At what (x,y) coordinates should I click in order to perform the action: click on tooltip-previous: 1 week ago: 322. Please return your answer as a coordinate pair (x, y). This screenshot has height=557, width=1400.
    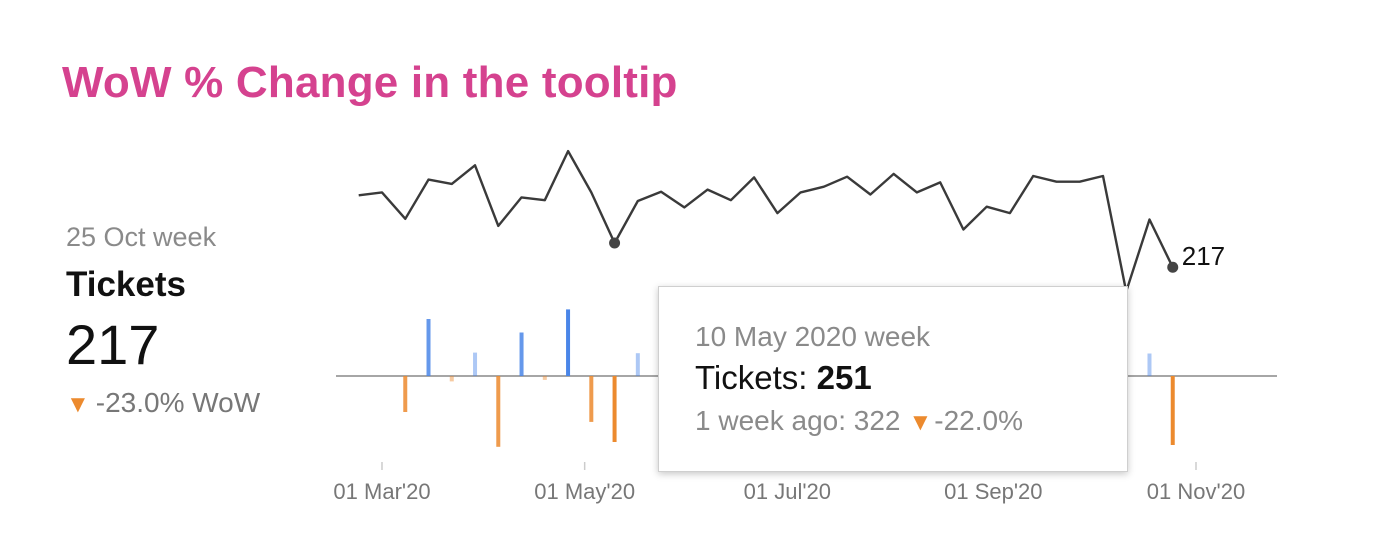
    Looking at the image, I should click on (798, 420).